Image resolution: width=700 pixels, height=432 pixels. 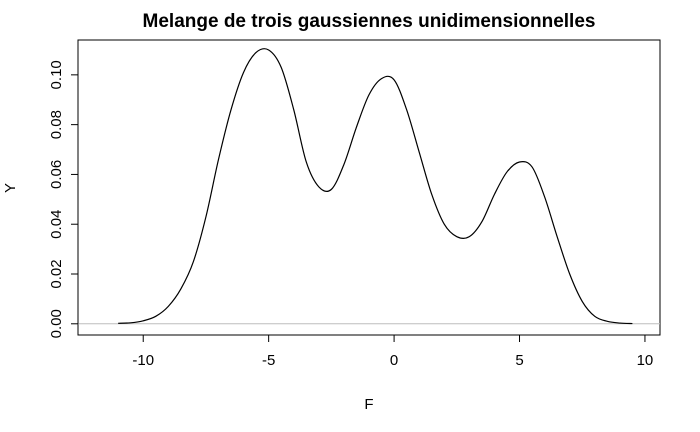 What do you see at coordinates (519, 360) in the screenshot?
I see `x-tick-label: 5` at bounding box center [519, 360].